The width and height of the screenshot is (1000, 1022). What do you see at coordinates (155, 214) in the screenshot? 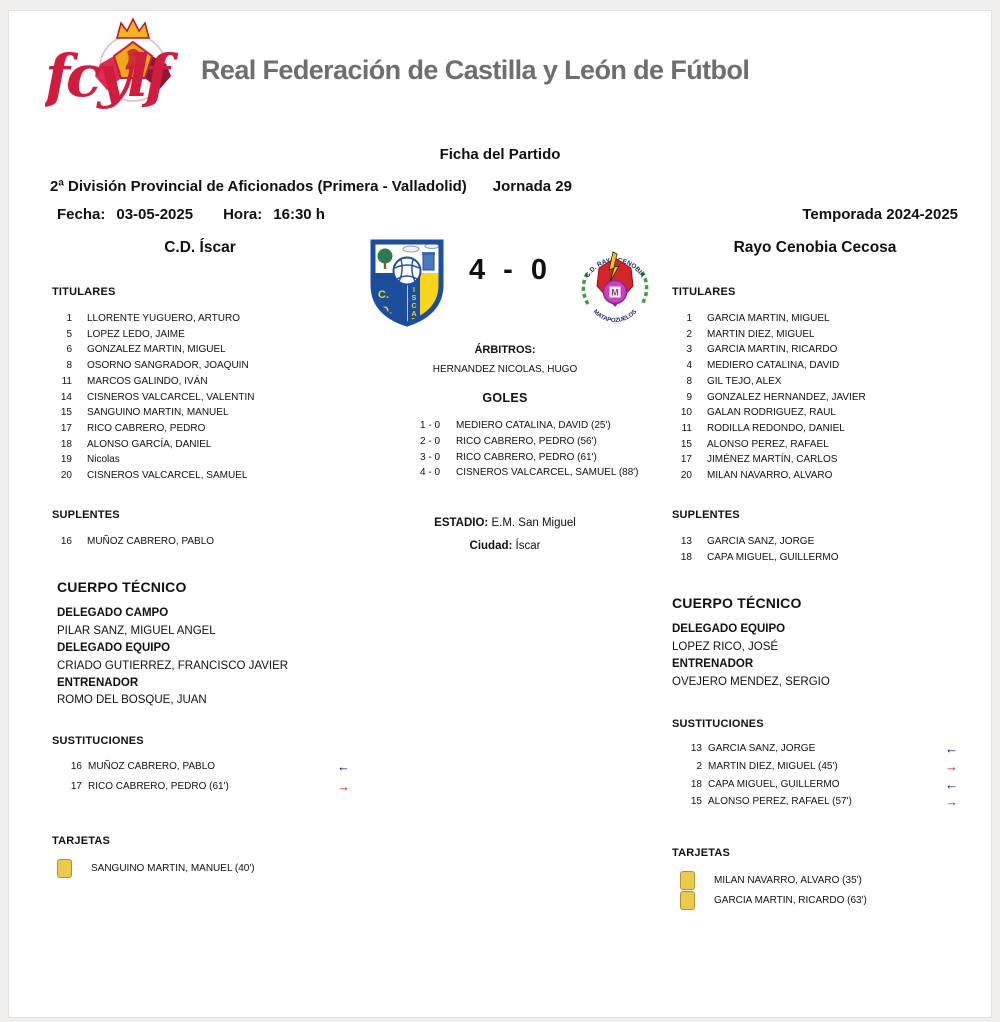
I see `match-date: 03-05-2025` at bounding box center [155, 214].